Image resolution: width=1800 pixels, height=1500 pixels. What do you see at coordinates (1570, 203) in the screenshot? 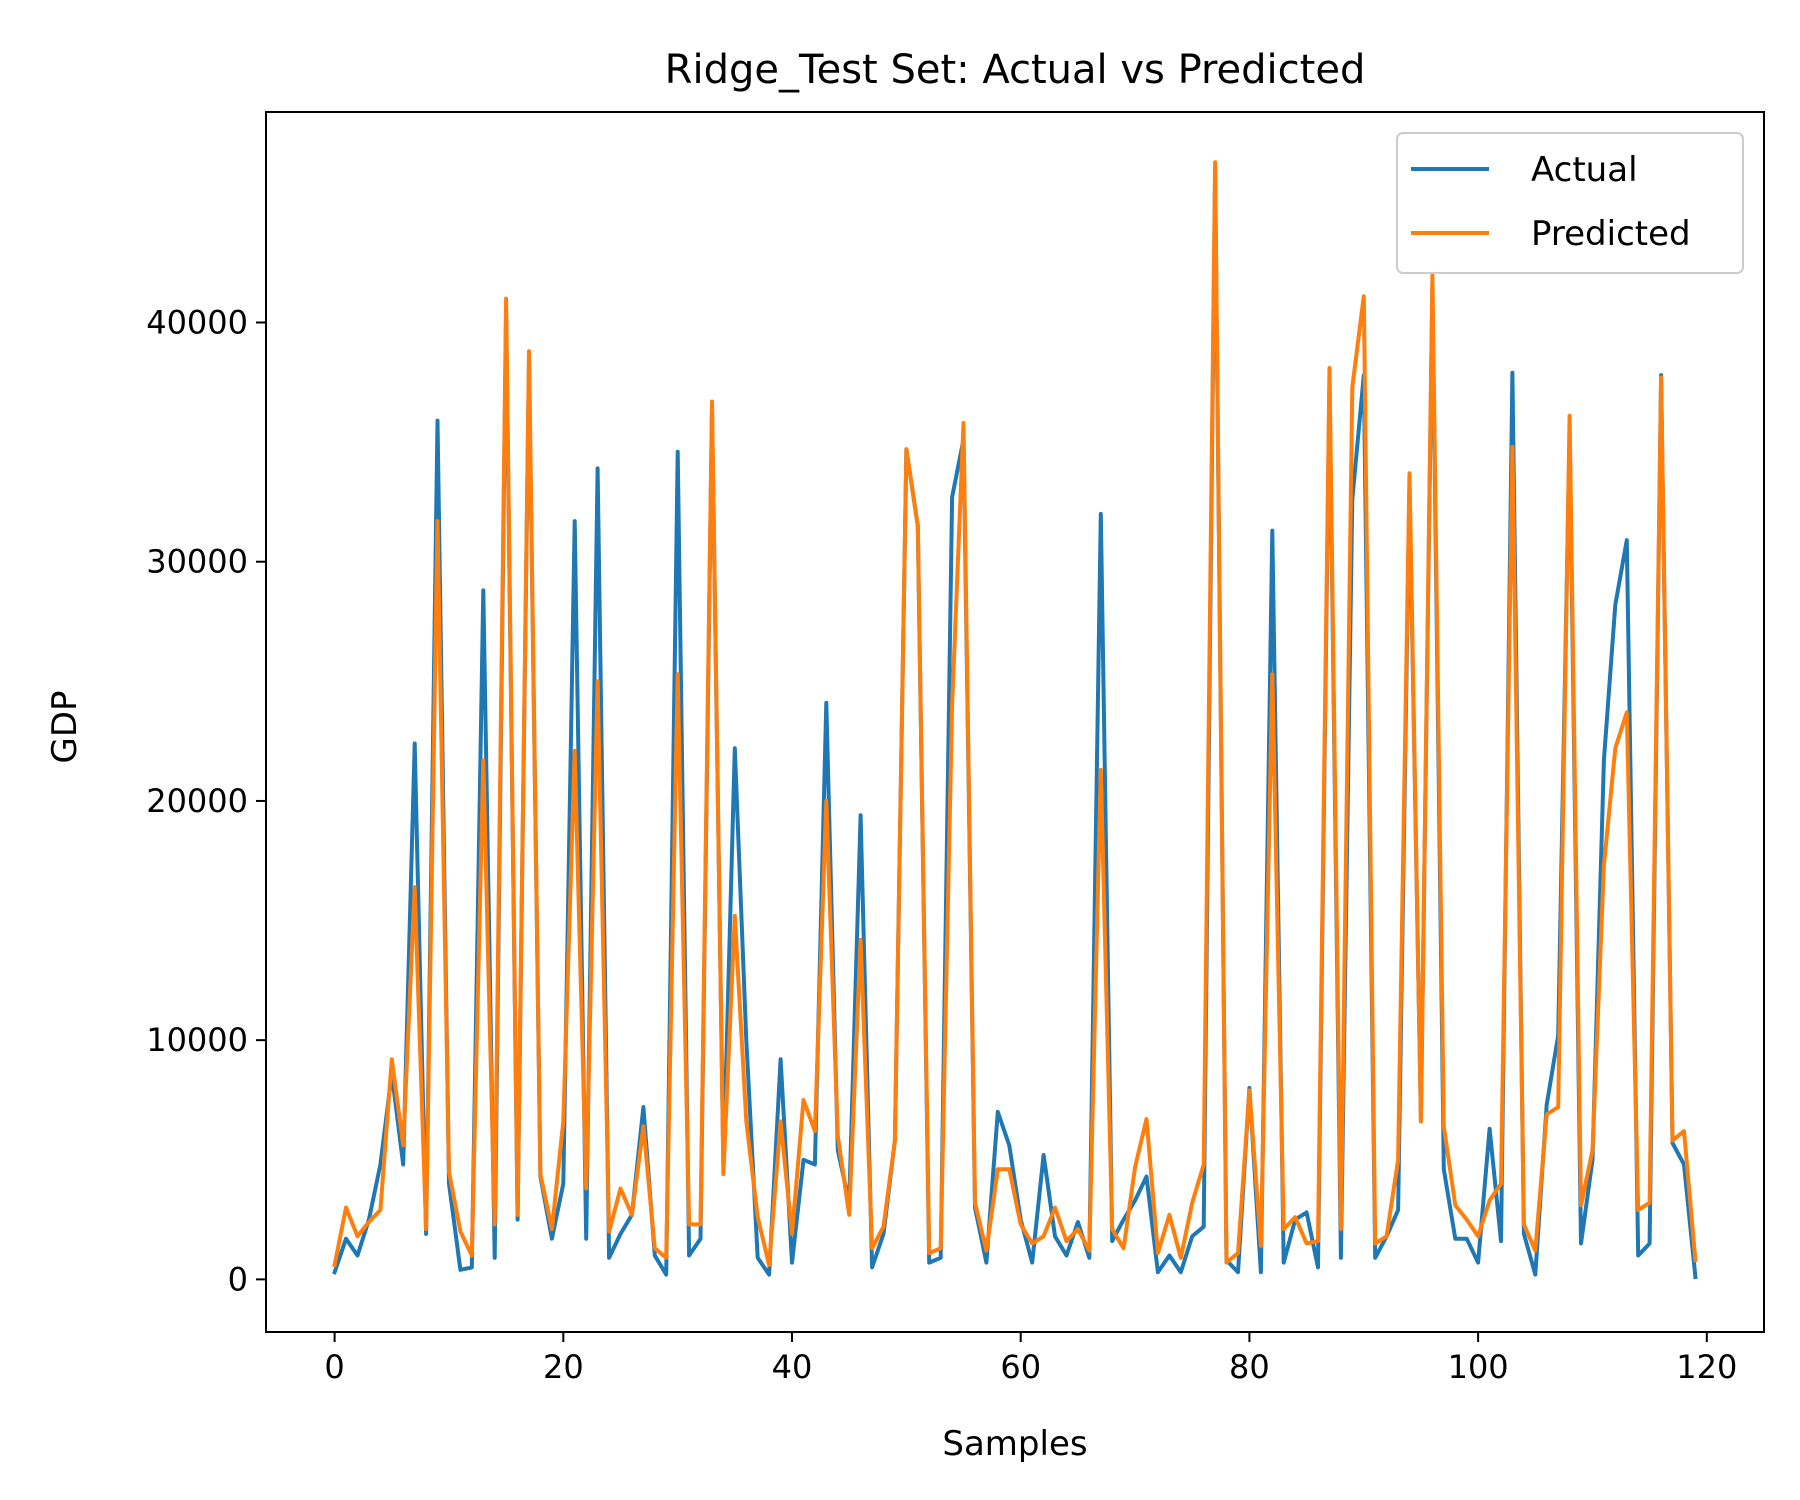
I see `legend: Actual Predicted` at bounding box center [1570, 203].